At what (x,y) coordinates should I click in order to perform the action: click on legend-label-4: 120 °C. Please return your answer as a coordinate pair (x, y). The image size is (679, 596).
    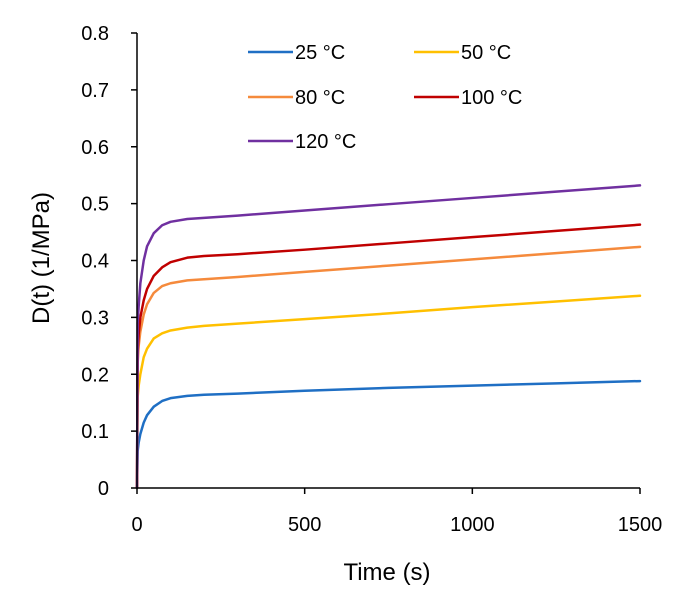
    Looking at the image, I should click on (325, 142).